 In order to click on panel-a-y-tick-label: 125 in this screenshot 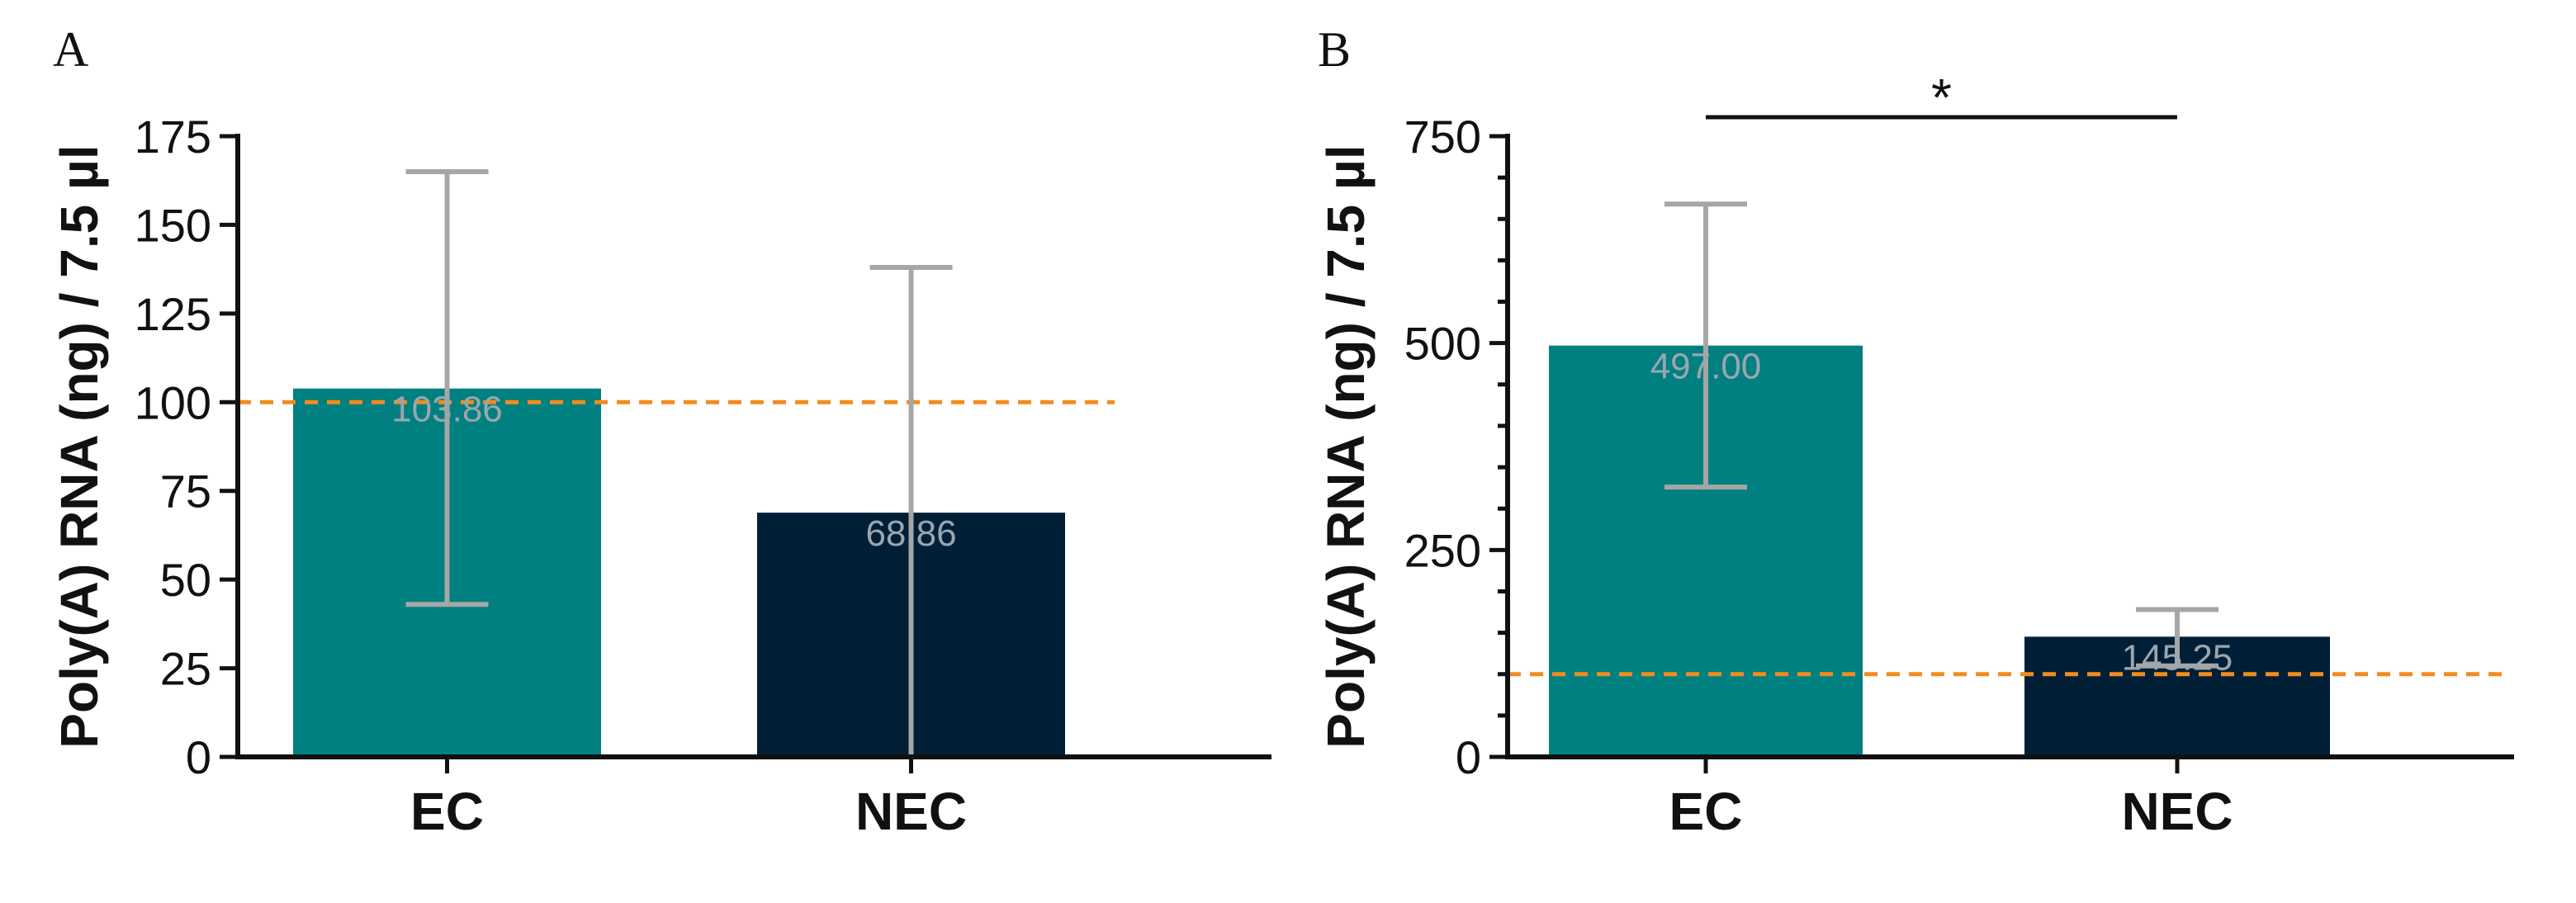, I will do `click(173, 314)`.